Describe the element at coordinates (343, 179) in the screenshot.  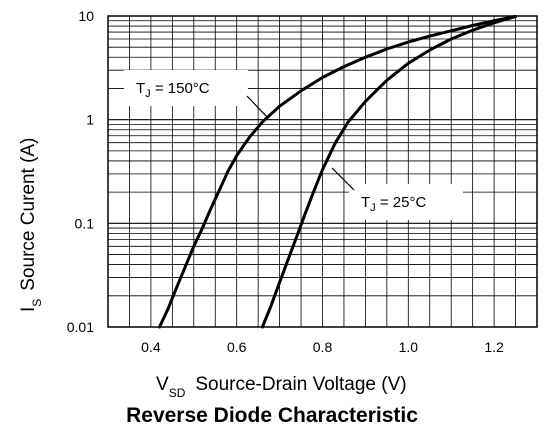
I see `annotation-25c-leader` at that location.